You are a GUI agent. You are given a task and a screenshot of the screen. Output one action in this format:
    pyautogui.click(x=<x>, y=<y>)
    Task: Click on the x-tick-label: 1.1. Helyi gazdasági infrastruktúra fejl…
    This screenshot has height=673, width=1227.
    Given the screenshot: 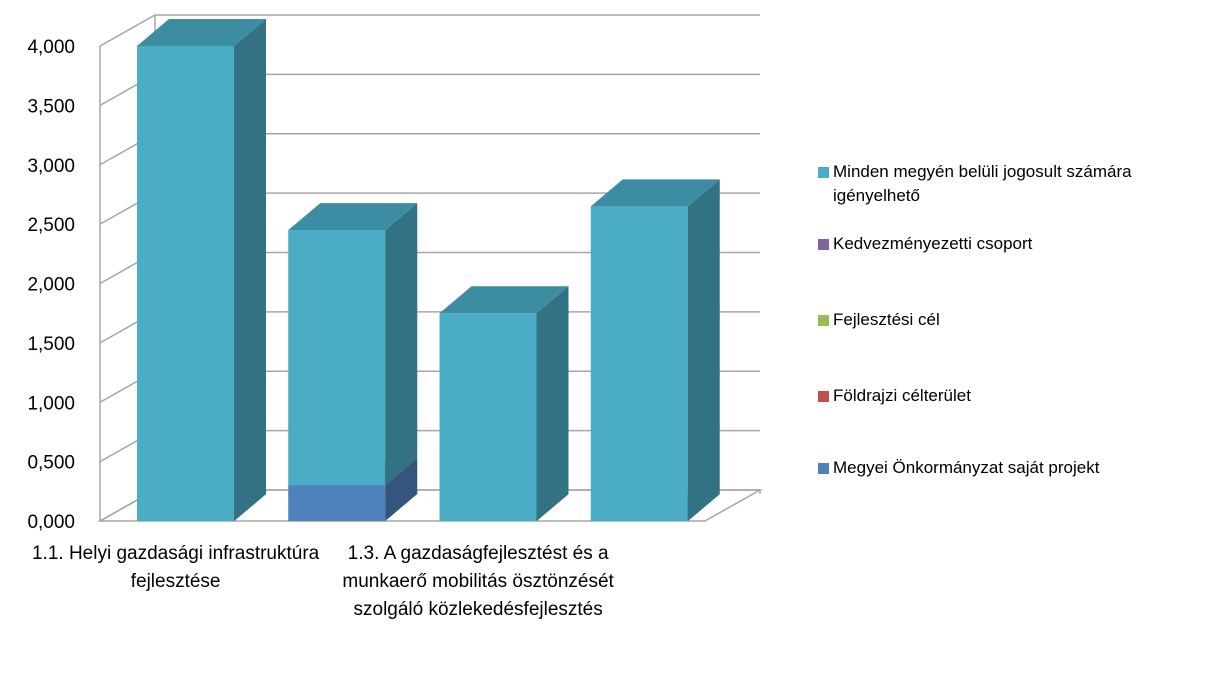 What is the action you would take?
    pyautogui.click(x=175, y=567)
    